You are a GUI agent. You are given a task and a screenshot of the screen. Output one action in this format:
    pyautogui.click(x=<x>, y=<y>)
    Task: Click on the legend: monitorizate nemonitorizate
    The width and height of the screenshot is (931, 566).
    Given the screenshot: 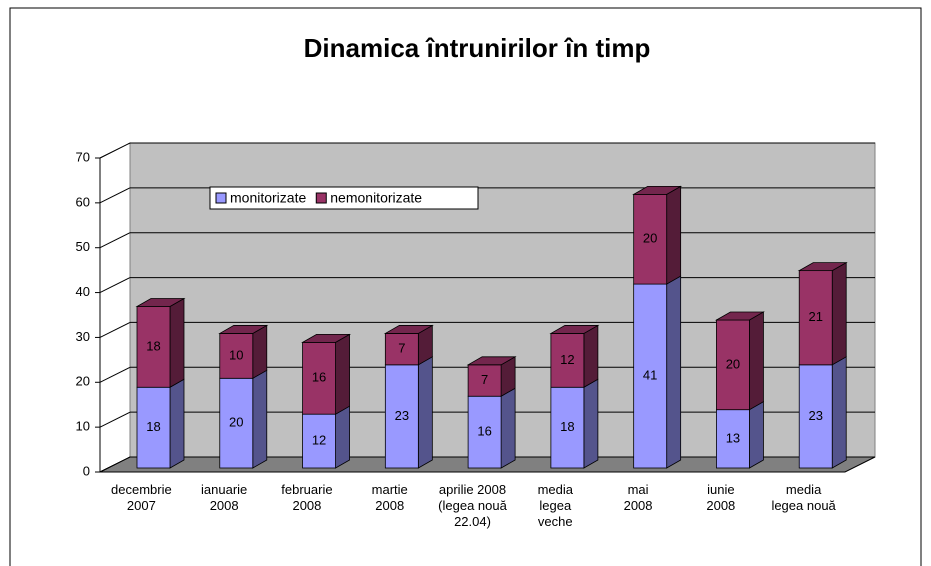 What is the action you would take?
    pyautogui.click(x=344, y=198)
    